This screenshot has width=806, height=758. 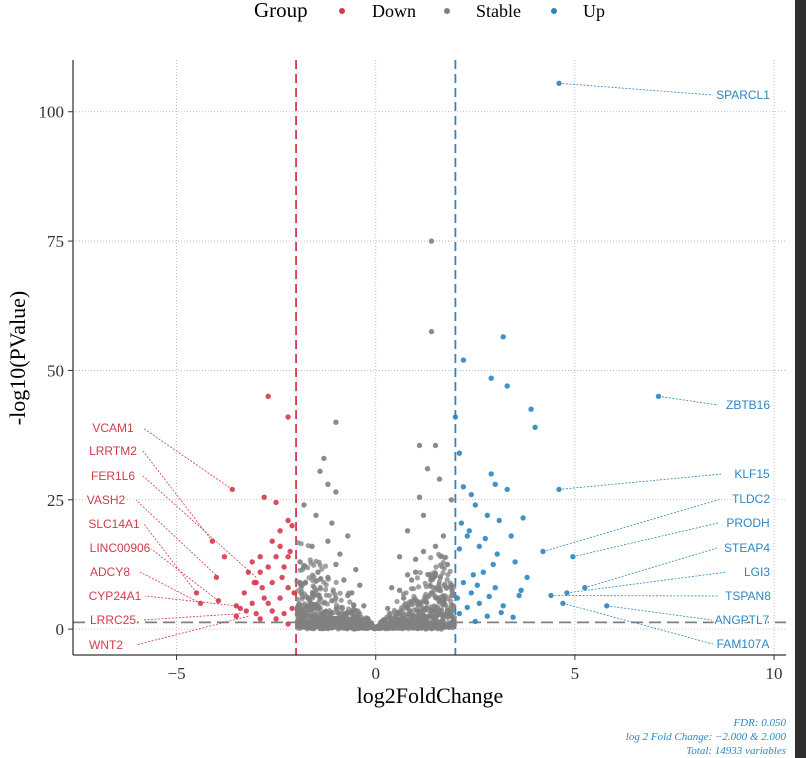 What do you see at coordinates (747, 548) in the screenshot?
I see `gene-label: STEAP4` at bounding box center [747, 548].